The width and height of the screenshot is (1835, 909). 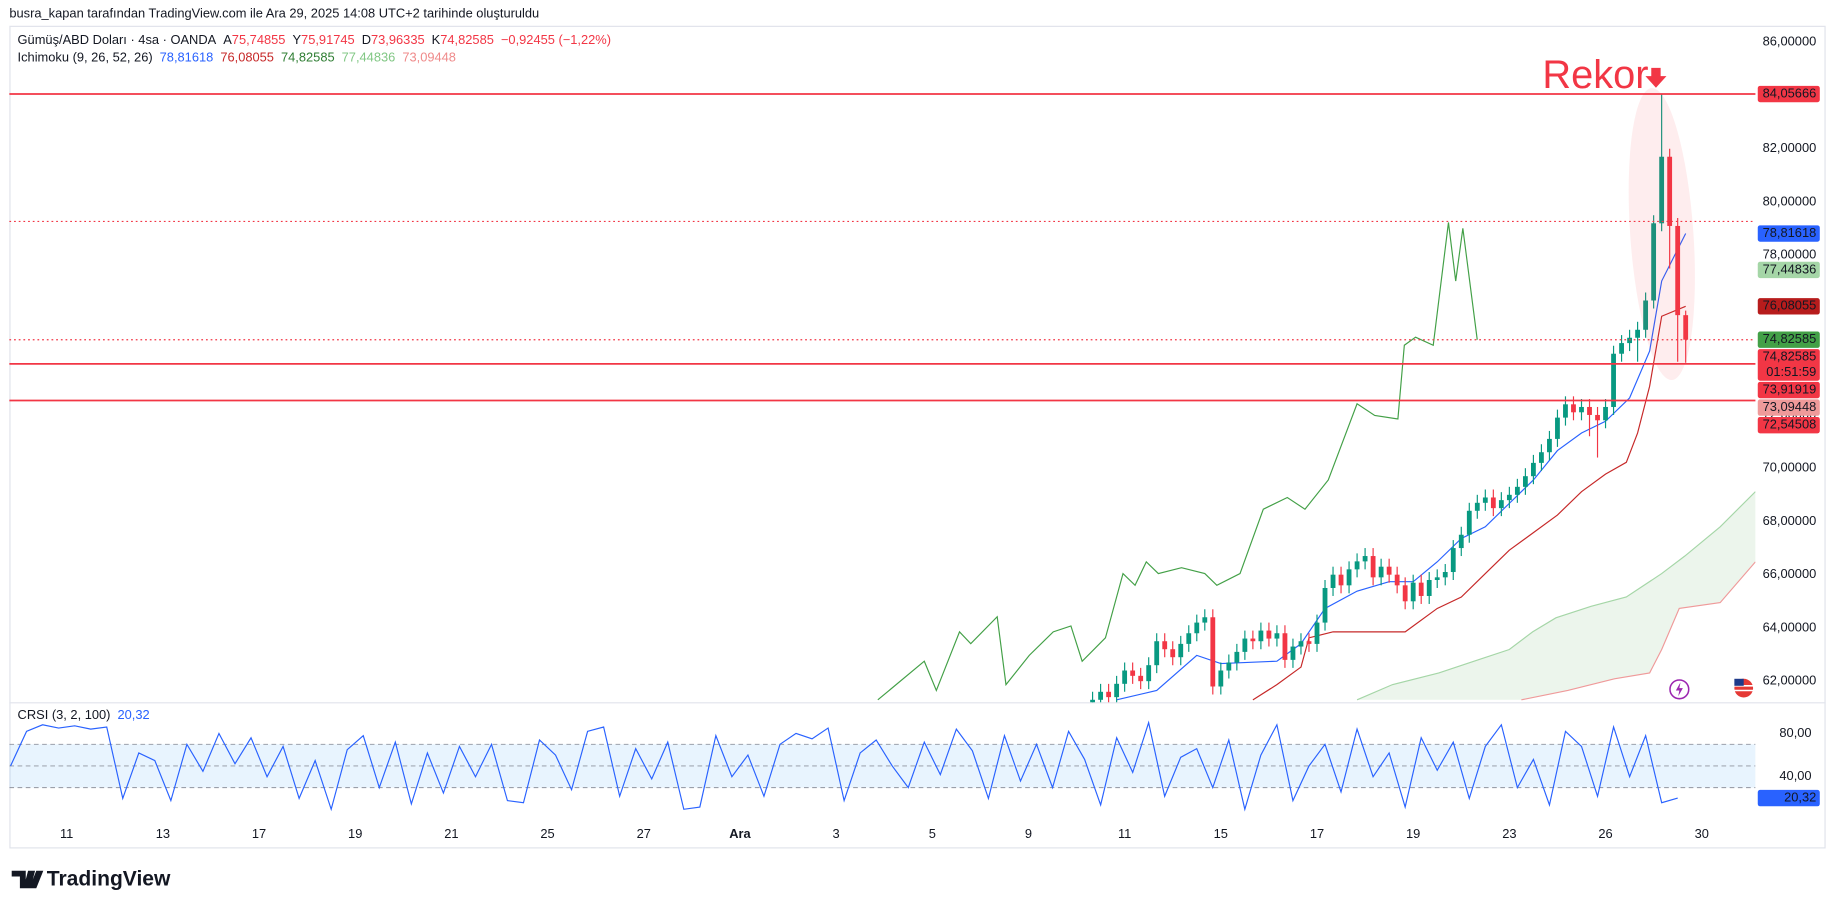 What do you see at coordinates (1790, 467) in the screenshot?
I see `y-tick-label: 70,00000` at bounding box center [1790, 467].